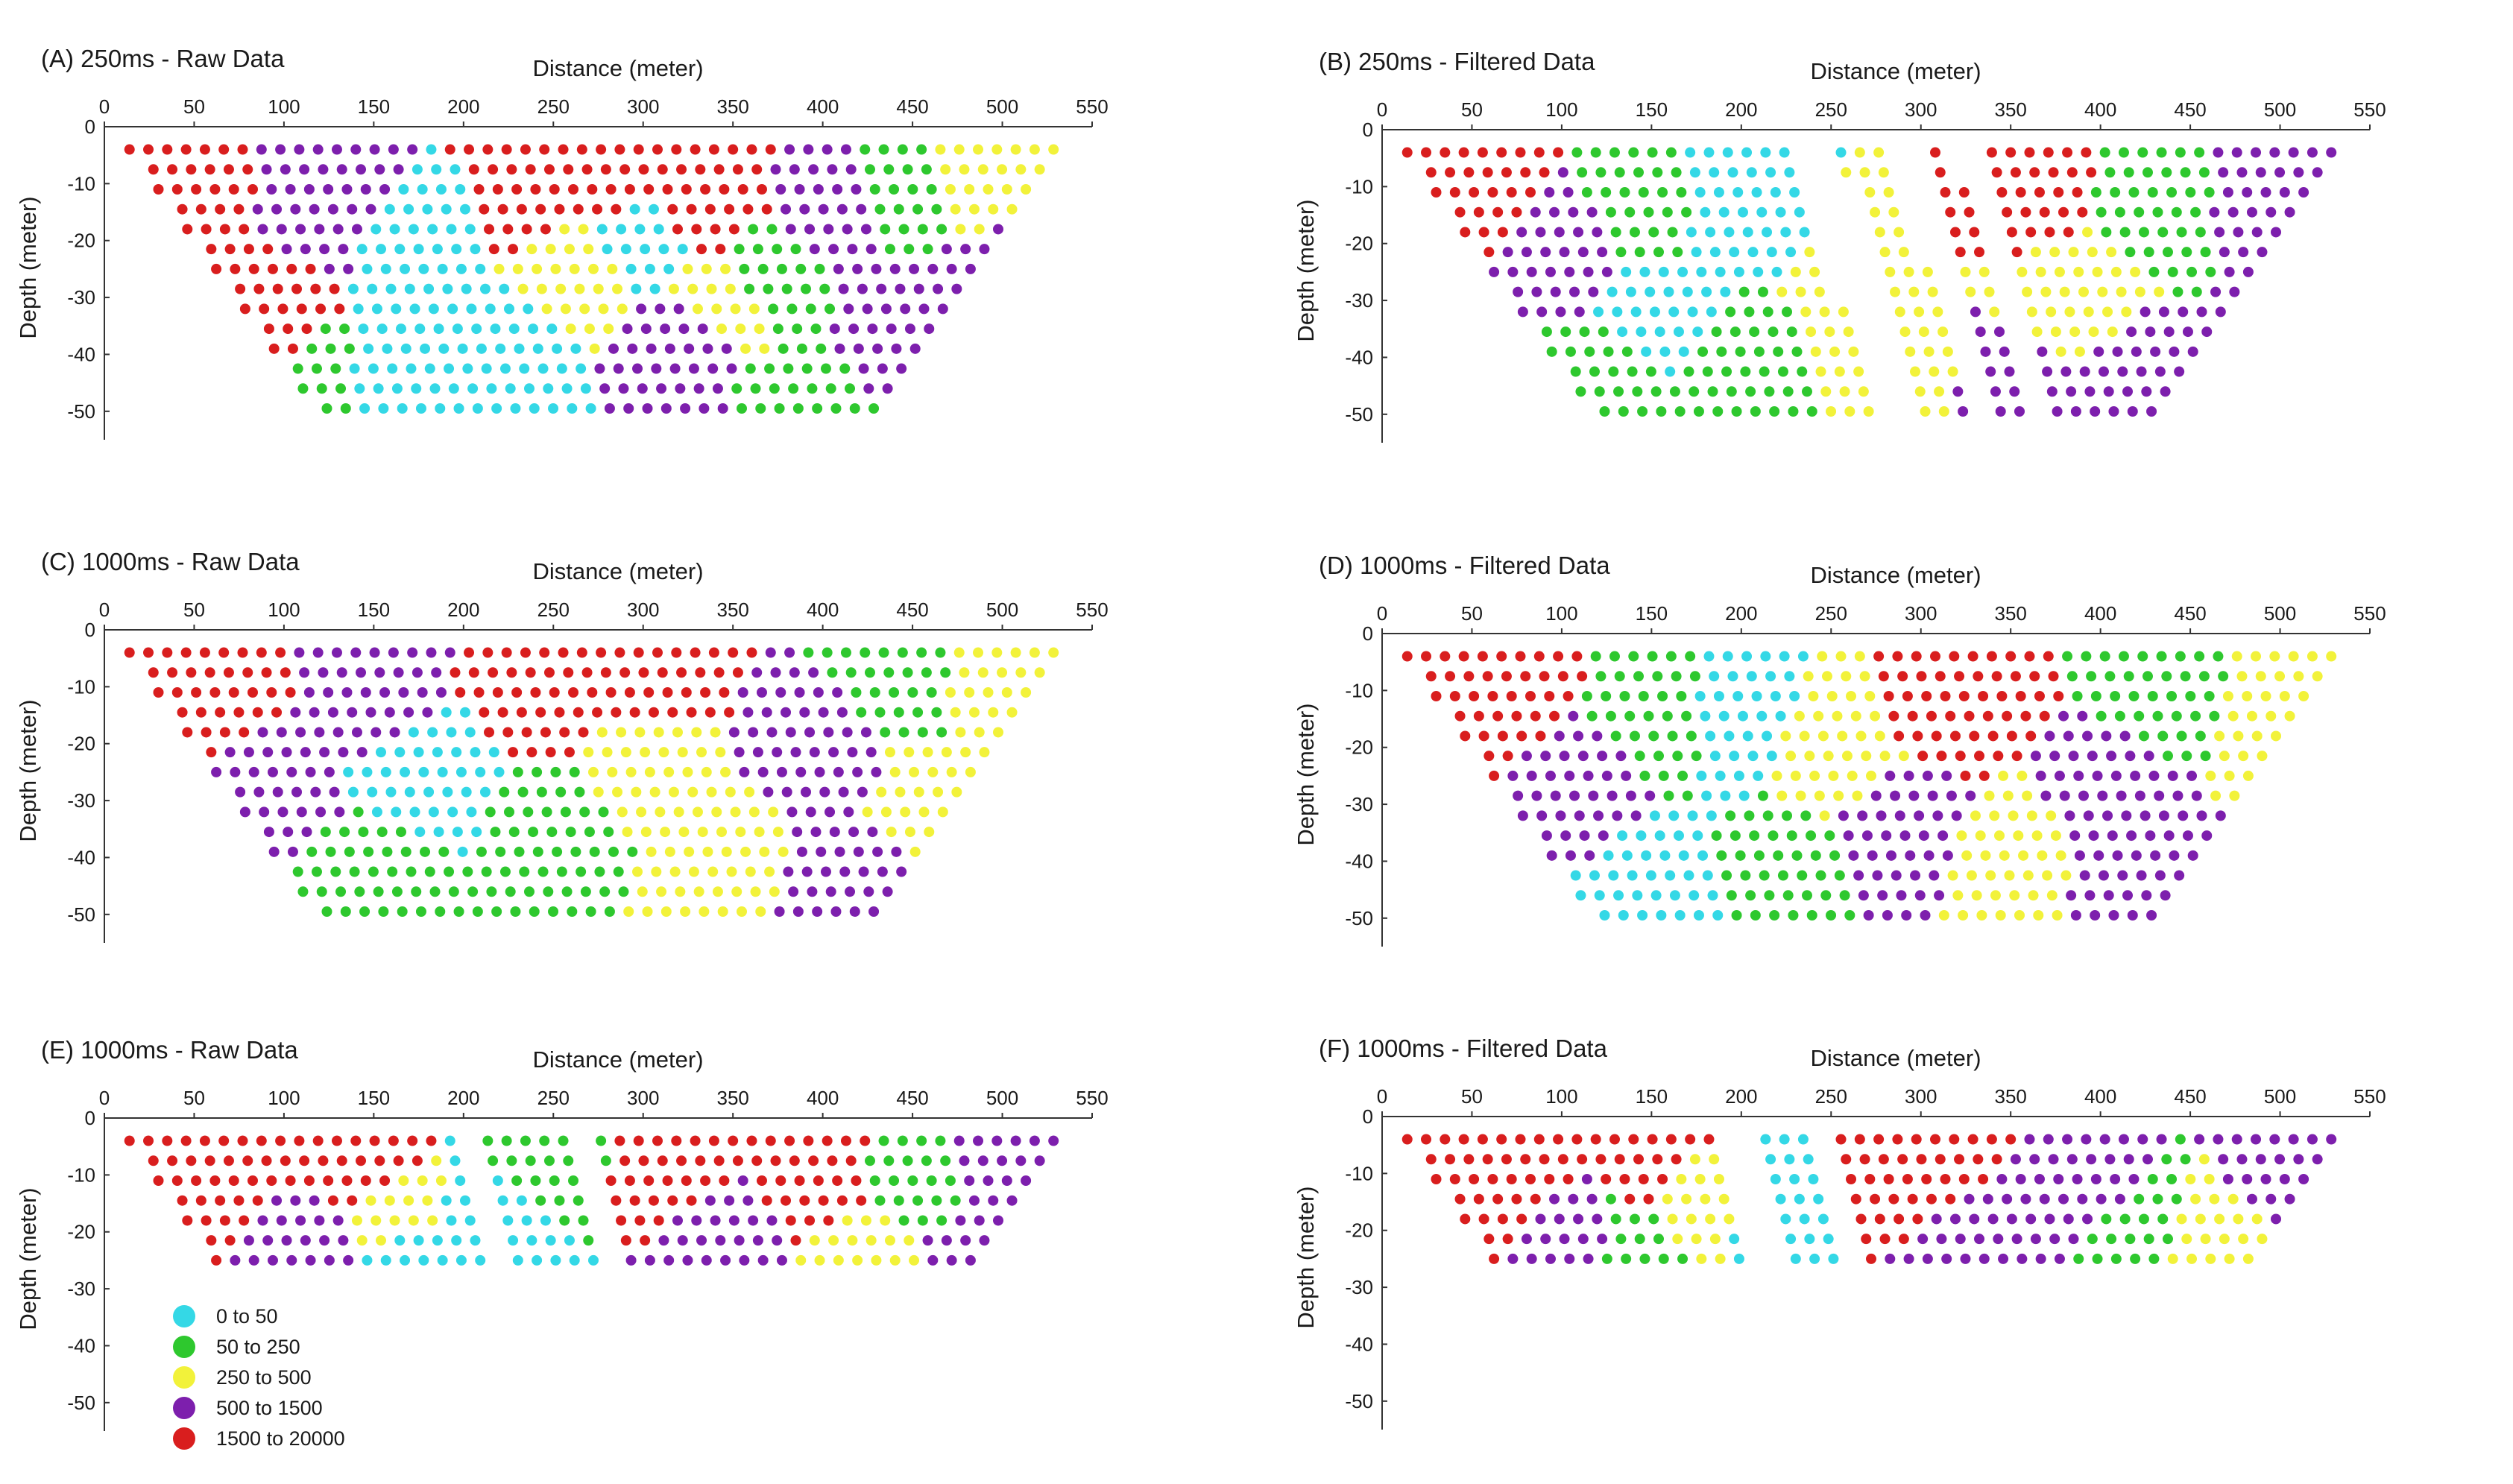 This screenshot has width=2513, height=1484. Describe the element at coordinates (81, 800) in the screenshot. I see `y-tick-label: -30` at that location.